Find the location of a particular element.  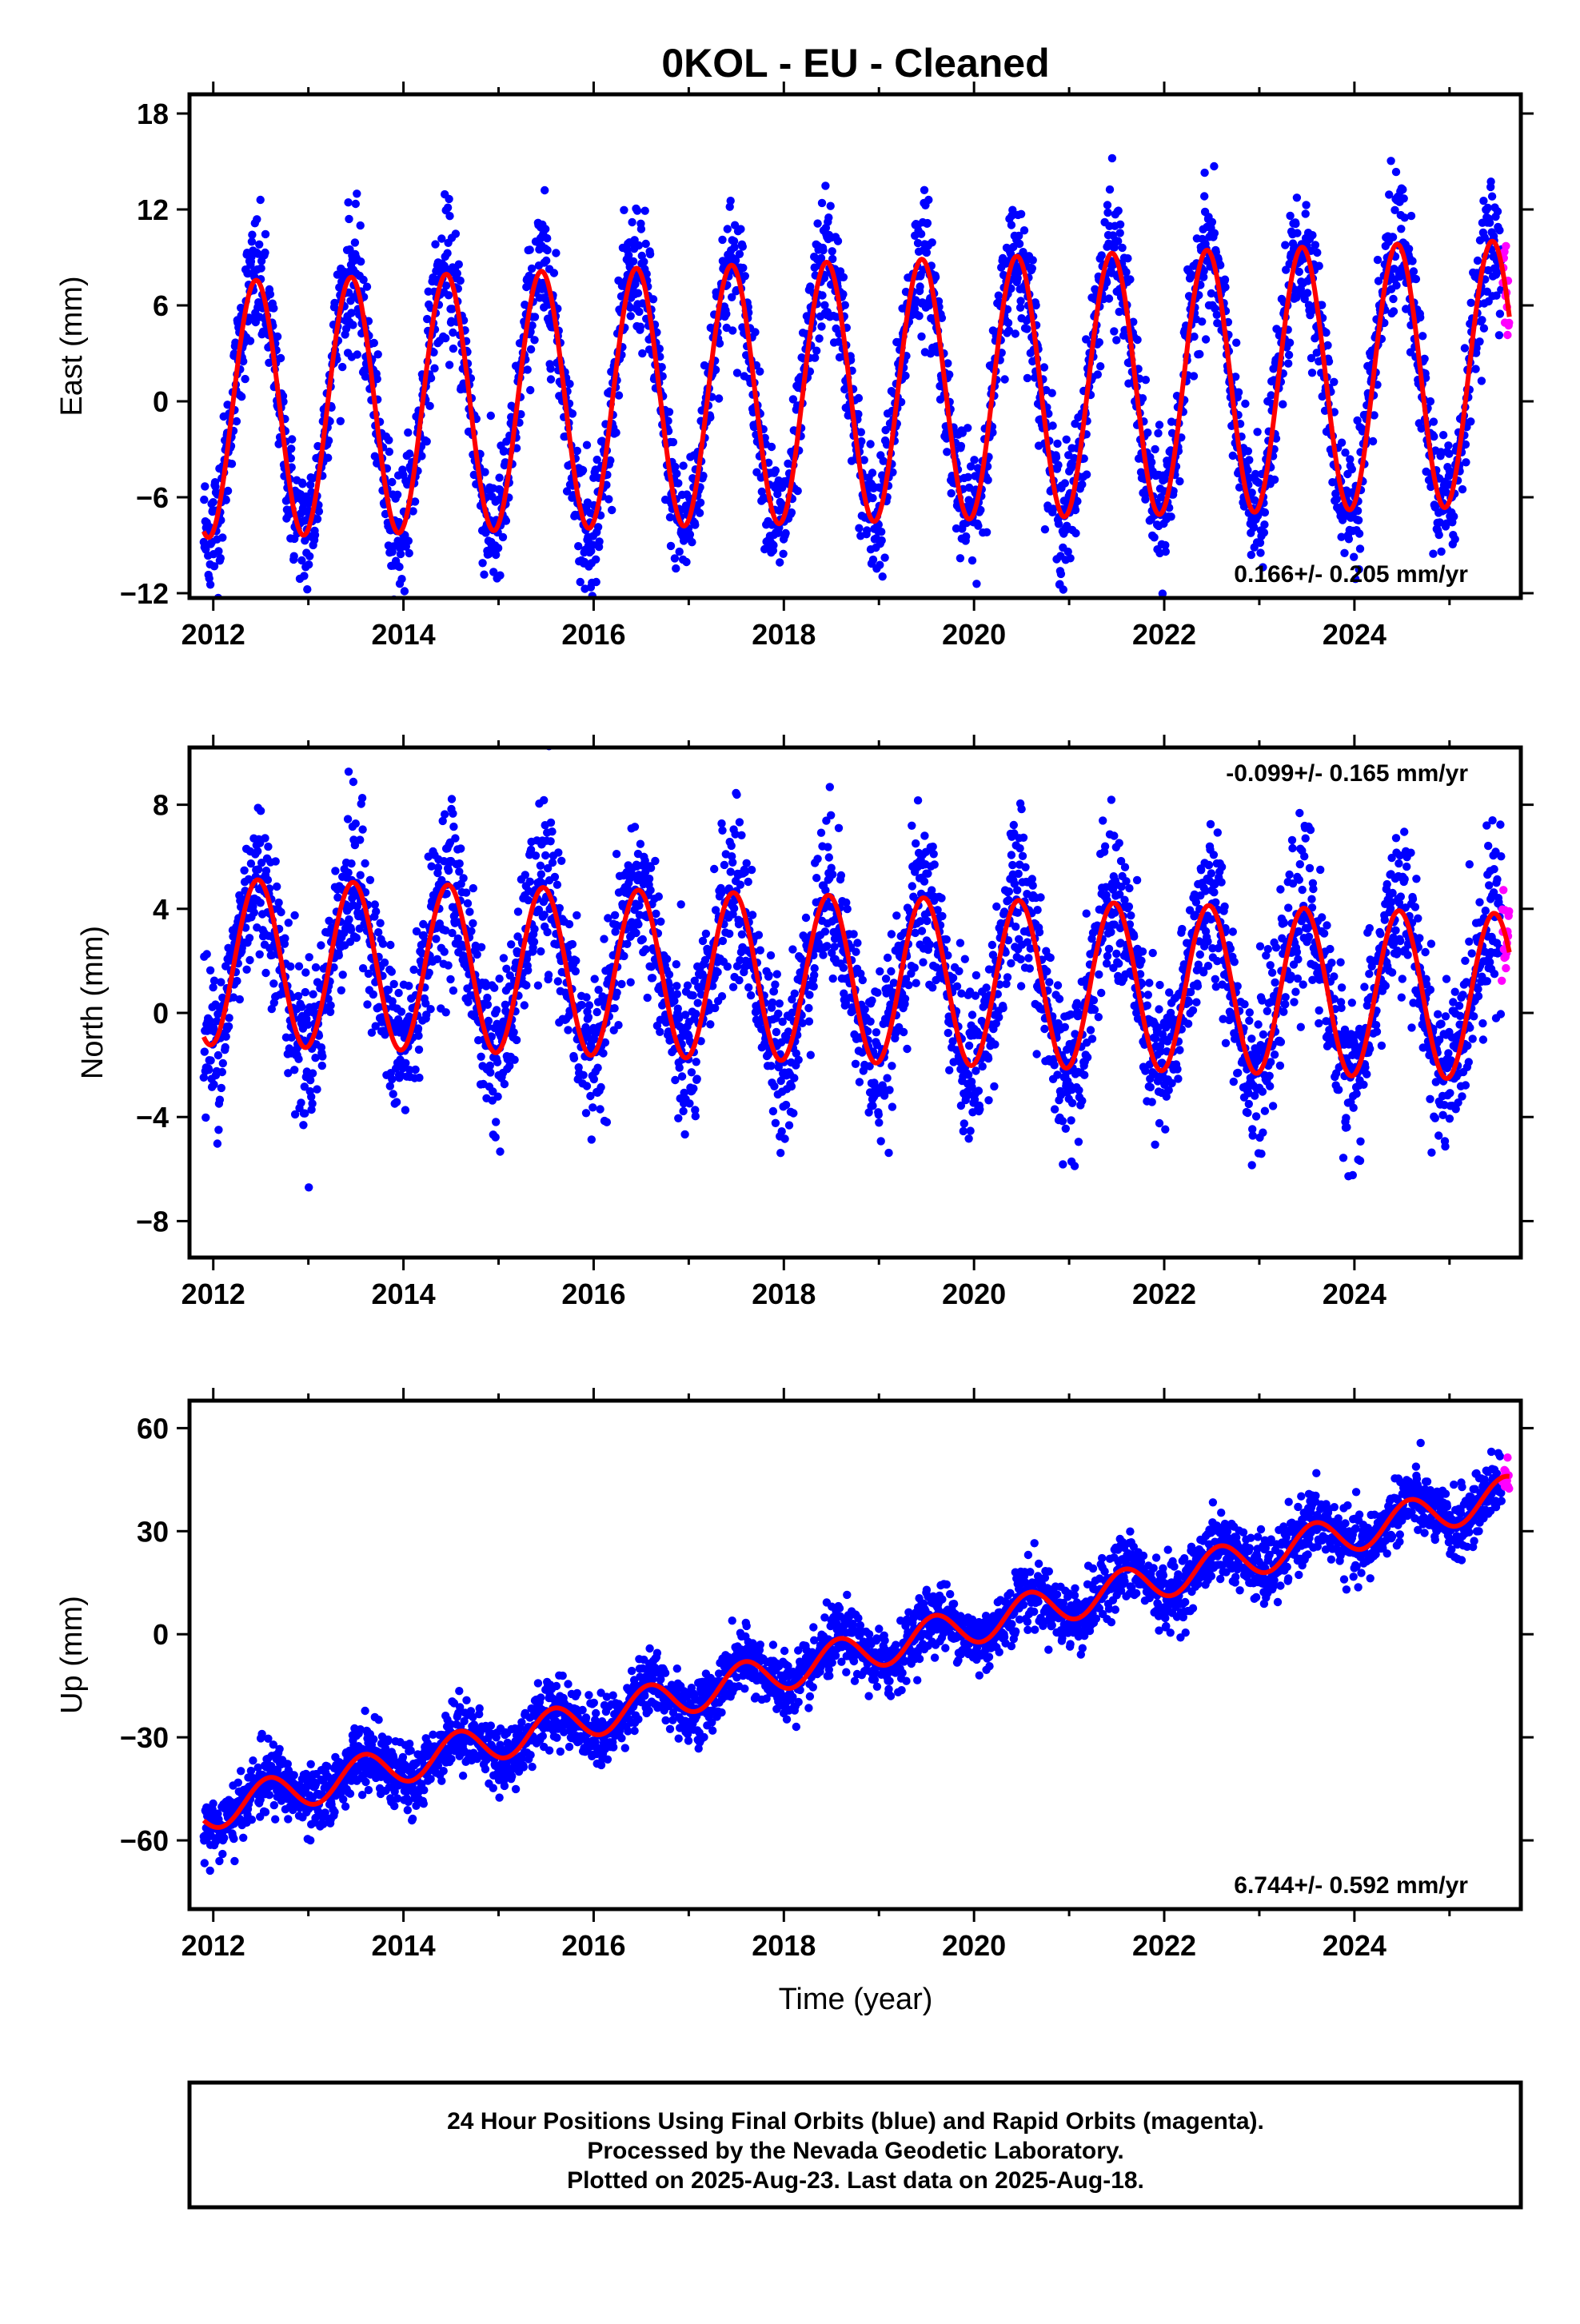

x-tick-label: 2024 is located at coordinates (1354, 635).